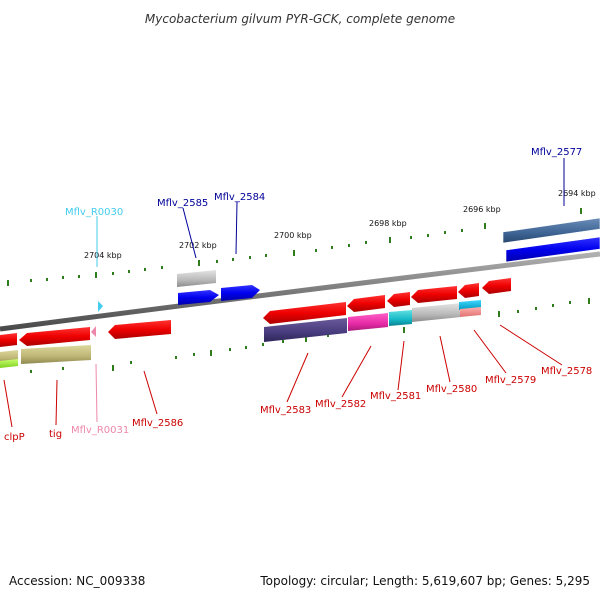 The height and width of the screenshot is (600, 600). I want to click on gene-label-mflv-2578: Mflv_2578, so click(566, 371).